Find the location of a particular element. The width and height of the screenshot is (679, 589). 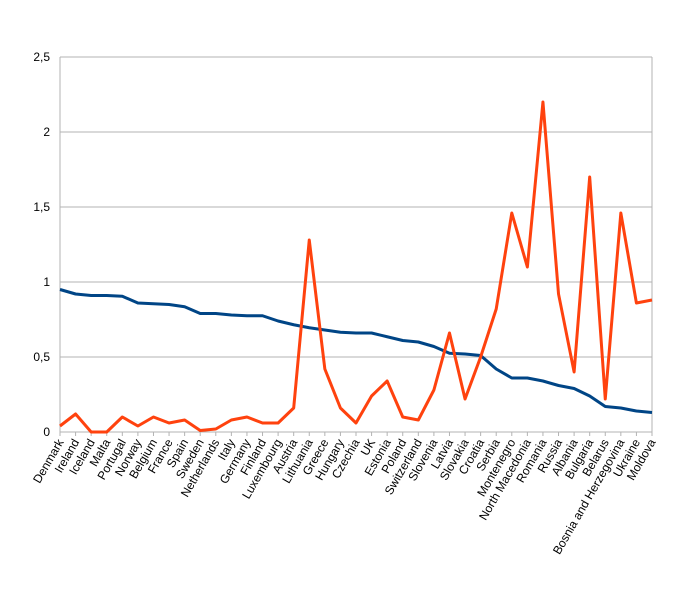

y-tick-label: 1 is located at coordinates (46, 282).